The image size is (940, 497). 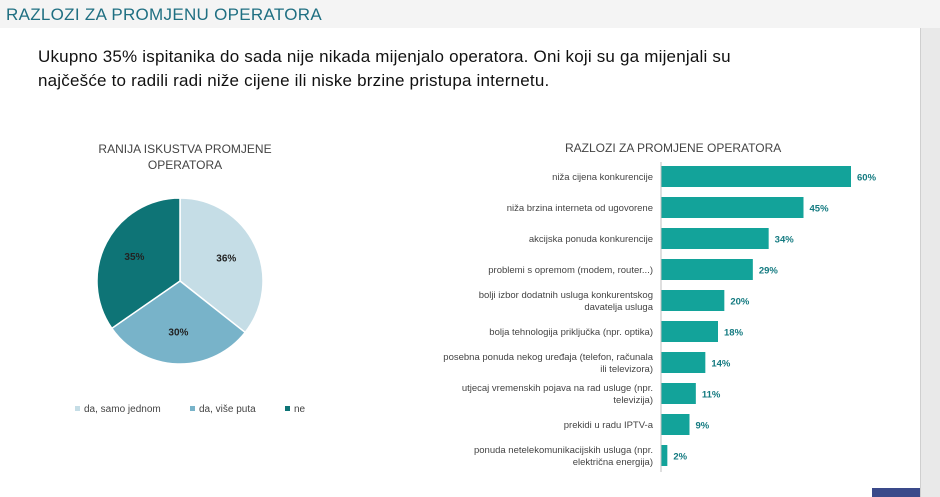 I want to click on bar-value-label: 18%, so click(x=734, y=333).